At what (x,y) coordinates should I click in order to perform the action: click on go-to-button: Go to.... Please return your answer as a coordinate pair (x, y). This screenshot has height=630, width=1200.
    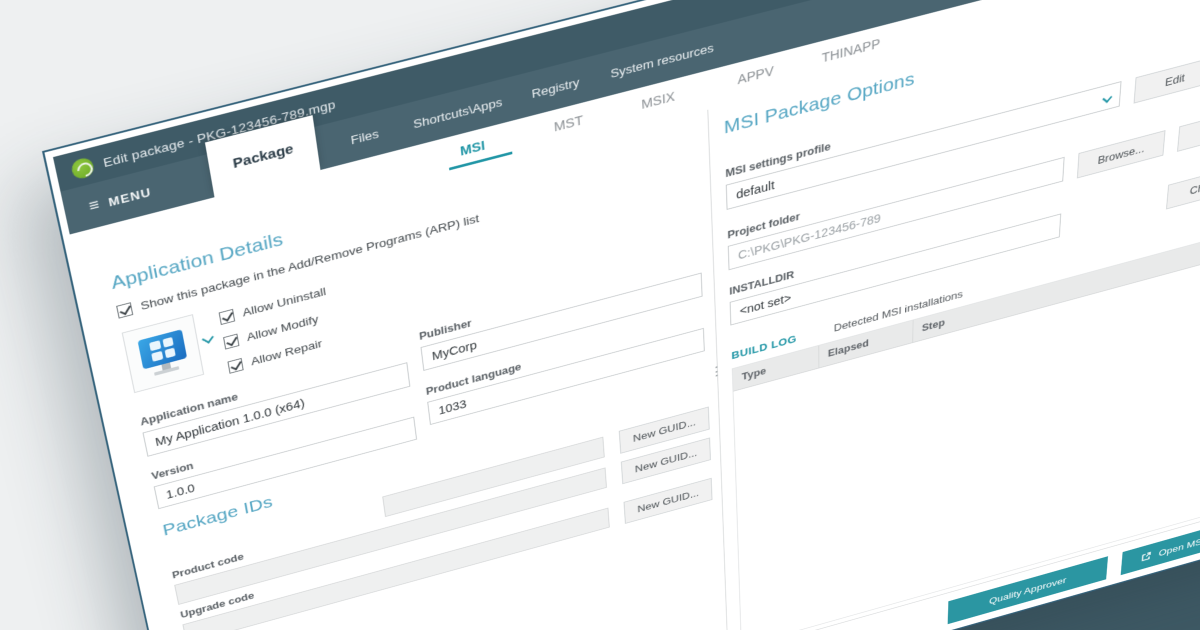
    Looking at the image, I should click on (1188, 127).